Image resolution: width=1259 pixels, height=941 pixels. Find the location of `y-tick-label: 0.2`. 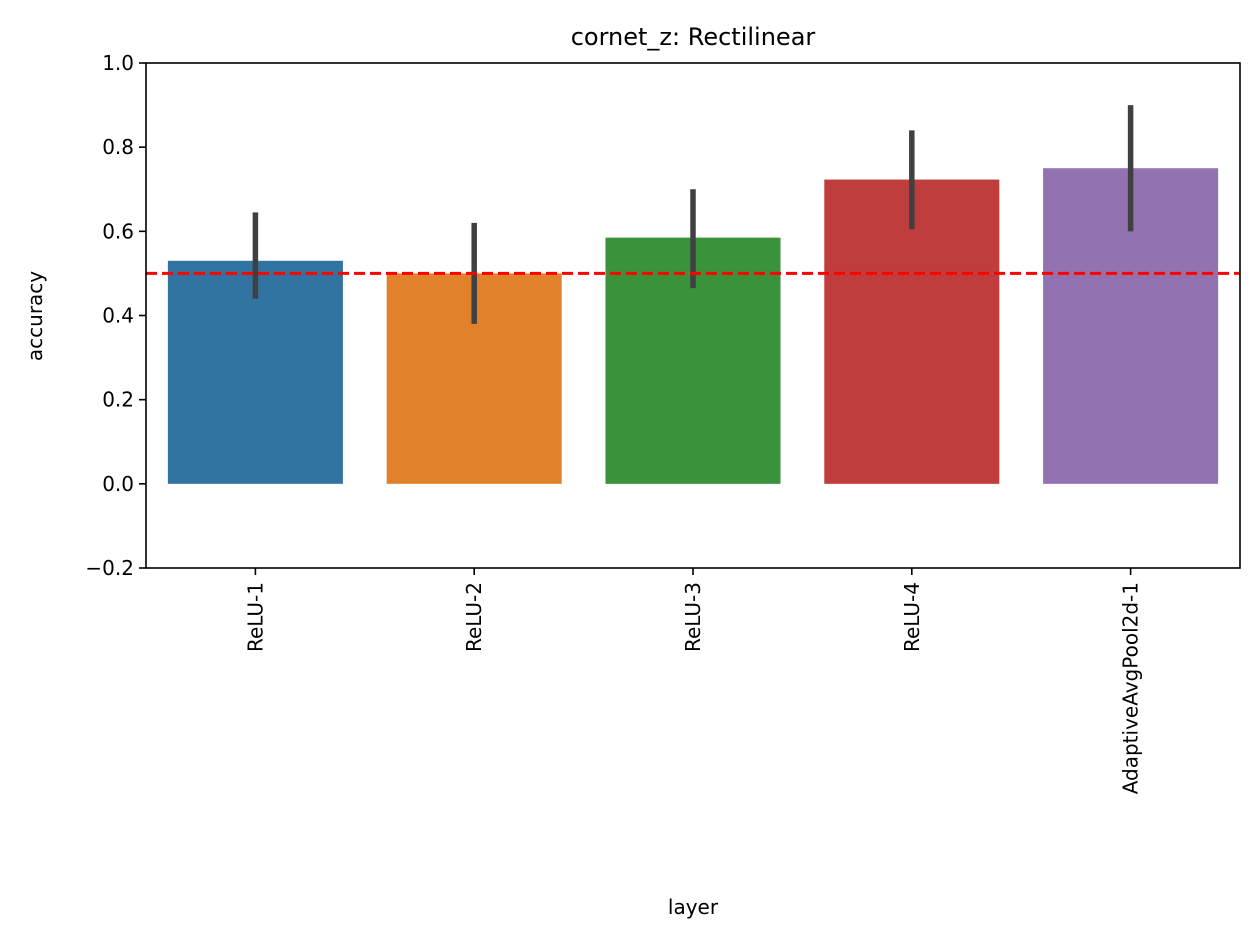

y-tick-label: 0.2 is located at coordinates (118, 400).